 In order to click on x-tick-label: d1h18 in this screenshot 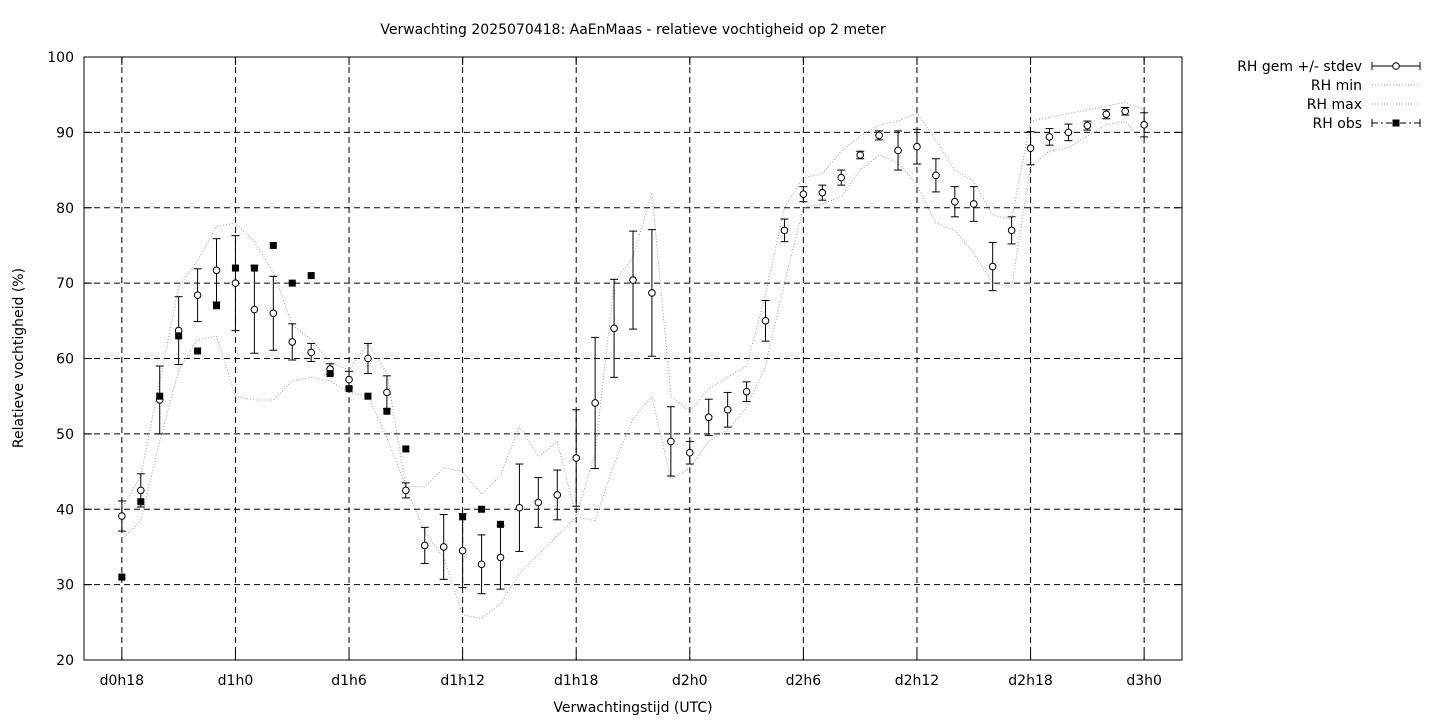, I will do `click(576, 681)`.